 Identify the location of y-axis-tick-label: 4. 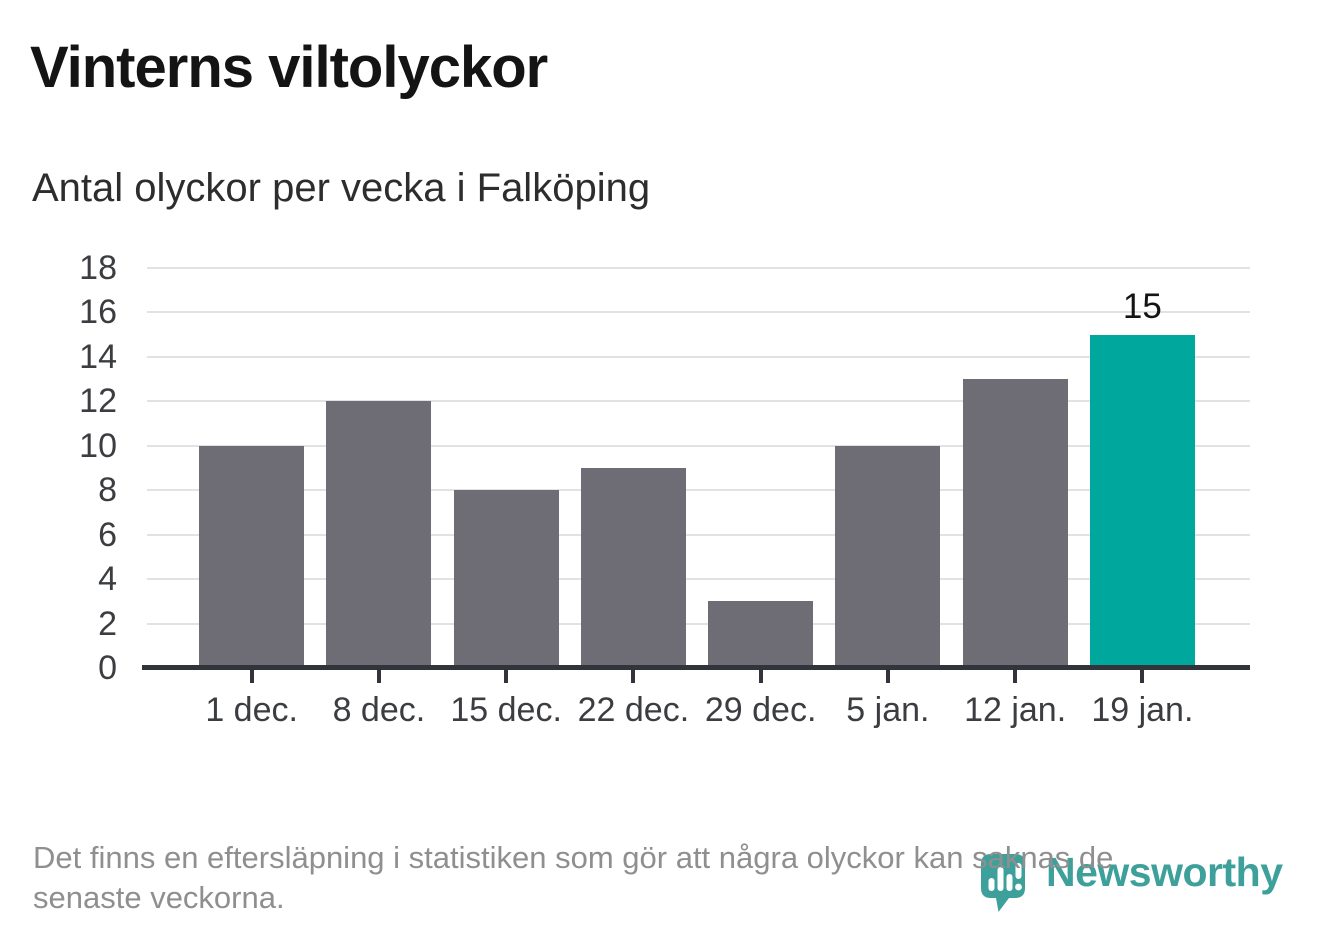
(107, 579).